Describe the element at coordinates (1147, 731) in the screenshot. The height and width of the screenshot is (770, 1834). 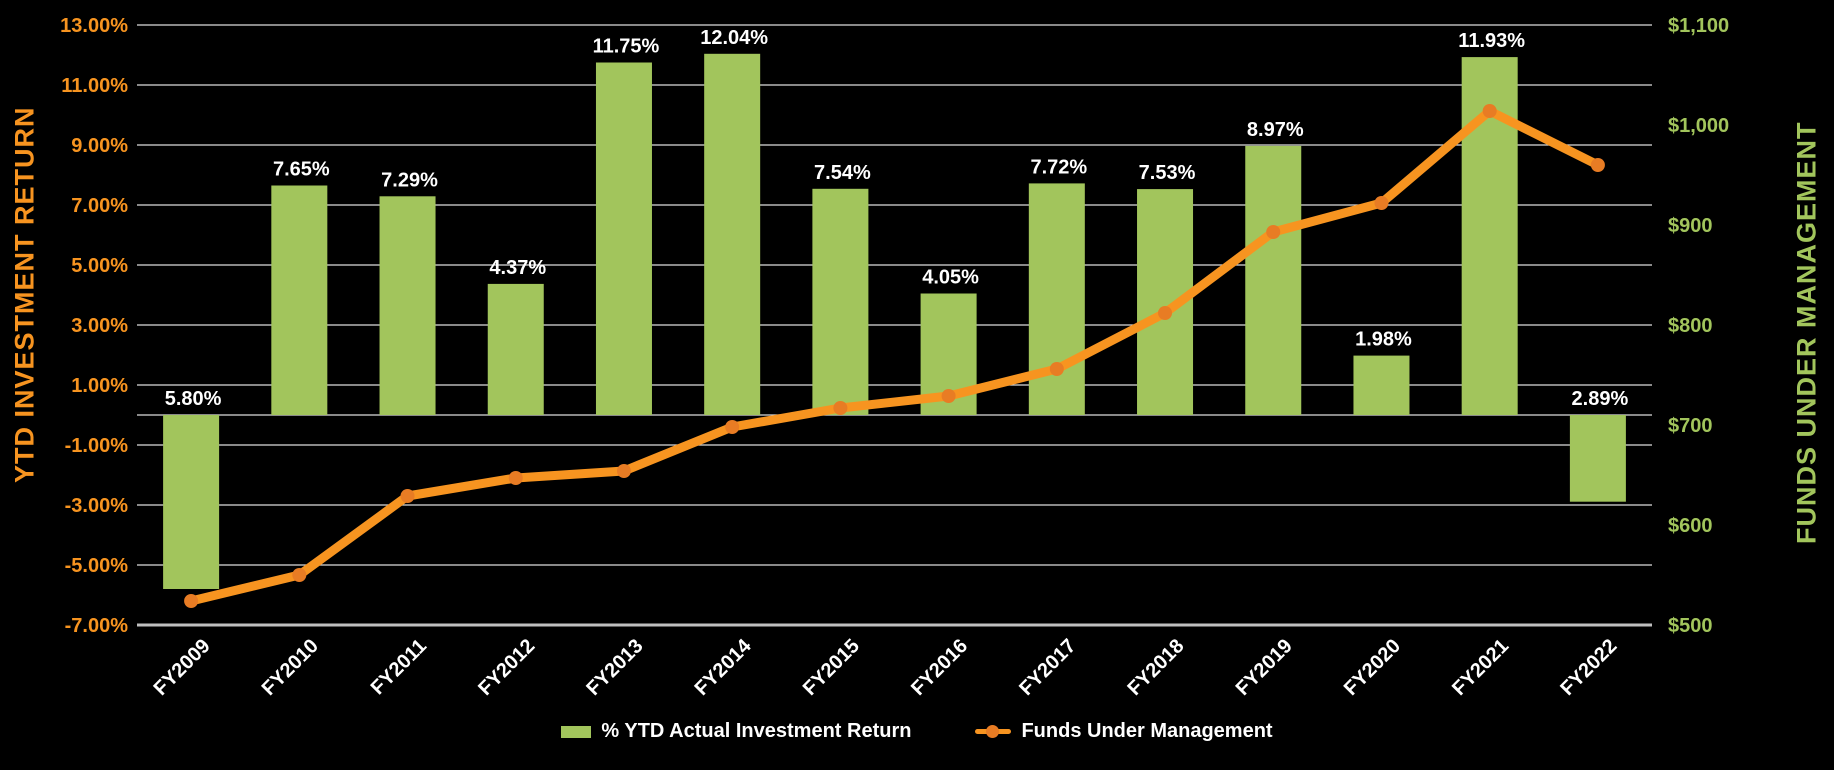
I see `legend-label-funds: Funds Under Management` at that location.